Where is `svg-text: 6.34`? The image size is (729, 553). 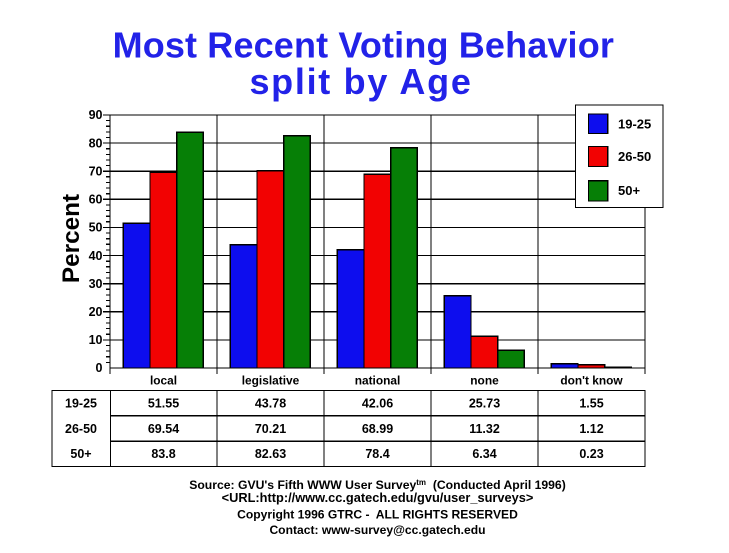
svg-text: 6.34 is located at coordinates (484, 454).